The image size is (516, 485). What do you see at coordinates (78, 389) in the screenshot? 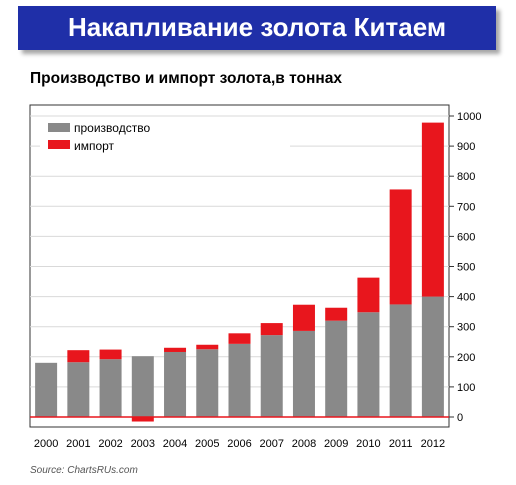
I see `bar-production-2001` at bounding box center [78, 389].